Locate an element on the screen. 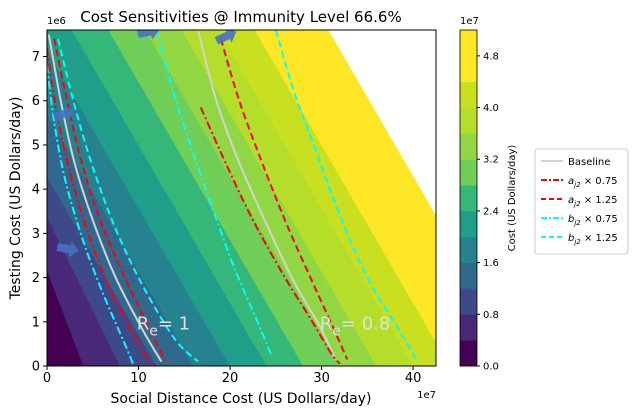 The width and height of the screenshot is (632, 411). x-tick-label: 20 is located at coordinates (230, 378).